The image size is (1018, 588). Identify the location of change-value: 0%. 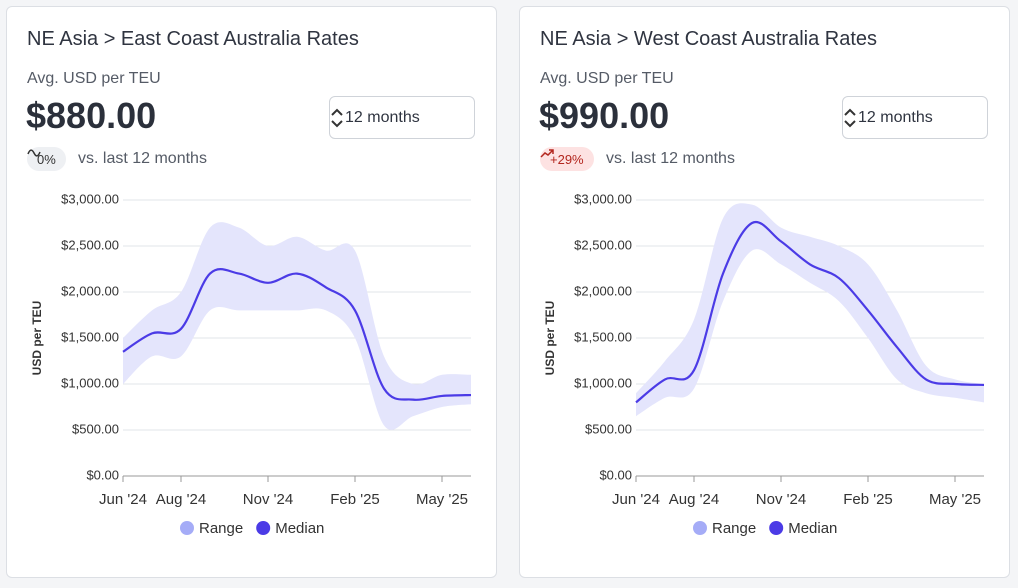
(46, 159).